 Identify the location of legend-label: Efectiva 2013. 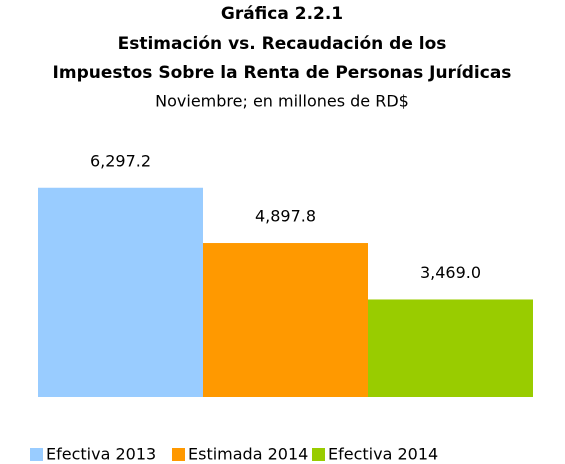
(101, 454).